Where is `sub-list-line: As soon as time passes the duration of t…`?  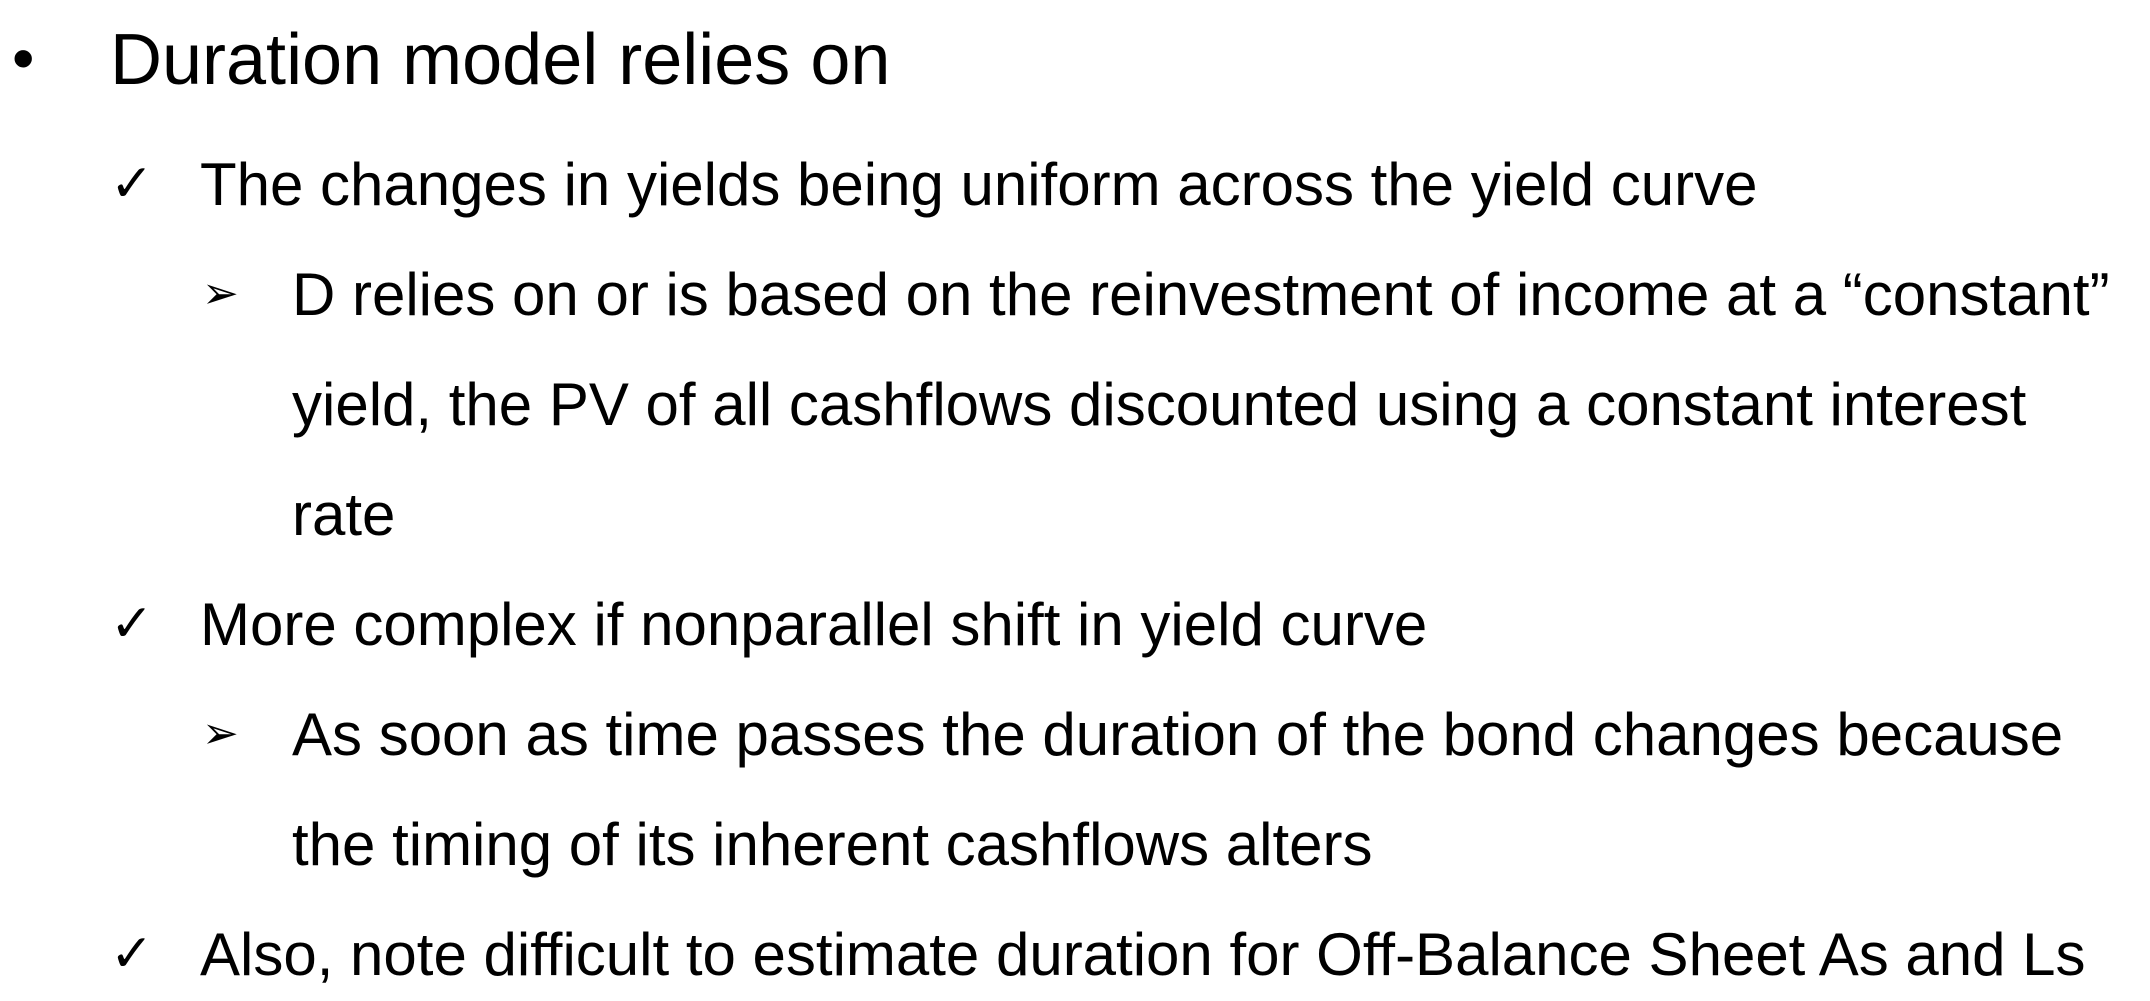
sub-list-line: As soon as time passes the duration of t… is located at coordinates (1178, 734).